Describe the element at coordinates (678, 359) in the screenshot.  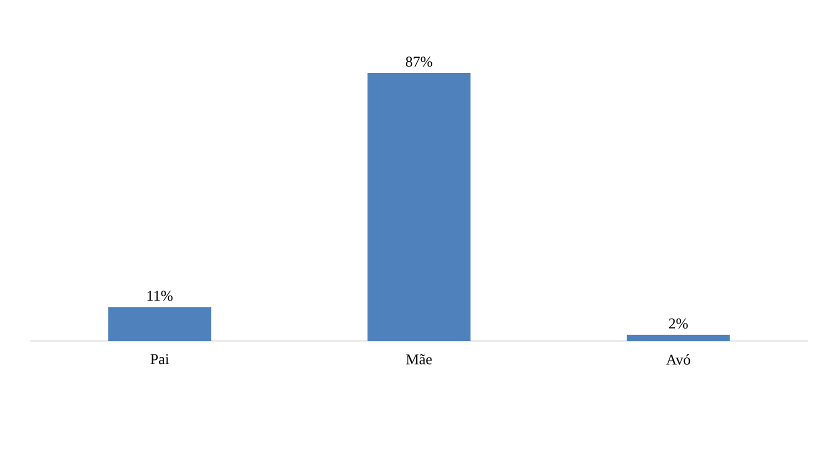
I see `x-tick-label: Avó` at that location.